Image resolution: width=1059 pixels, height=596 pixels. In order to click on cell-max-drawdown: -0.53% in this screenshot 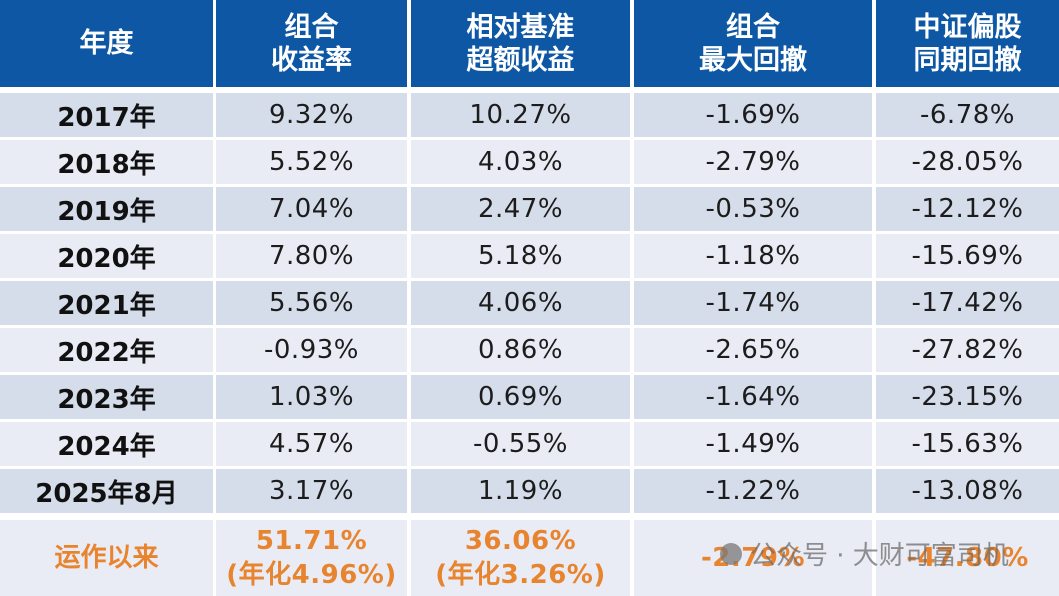, I will do `click(753, 209)`.